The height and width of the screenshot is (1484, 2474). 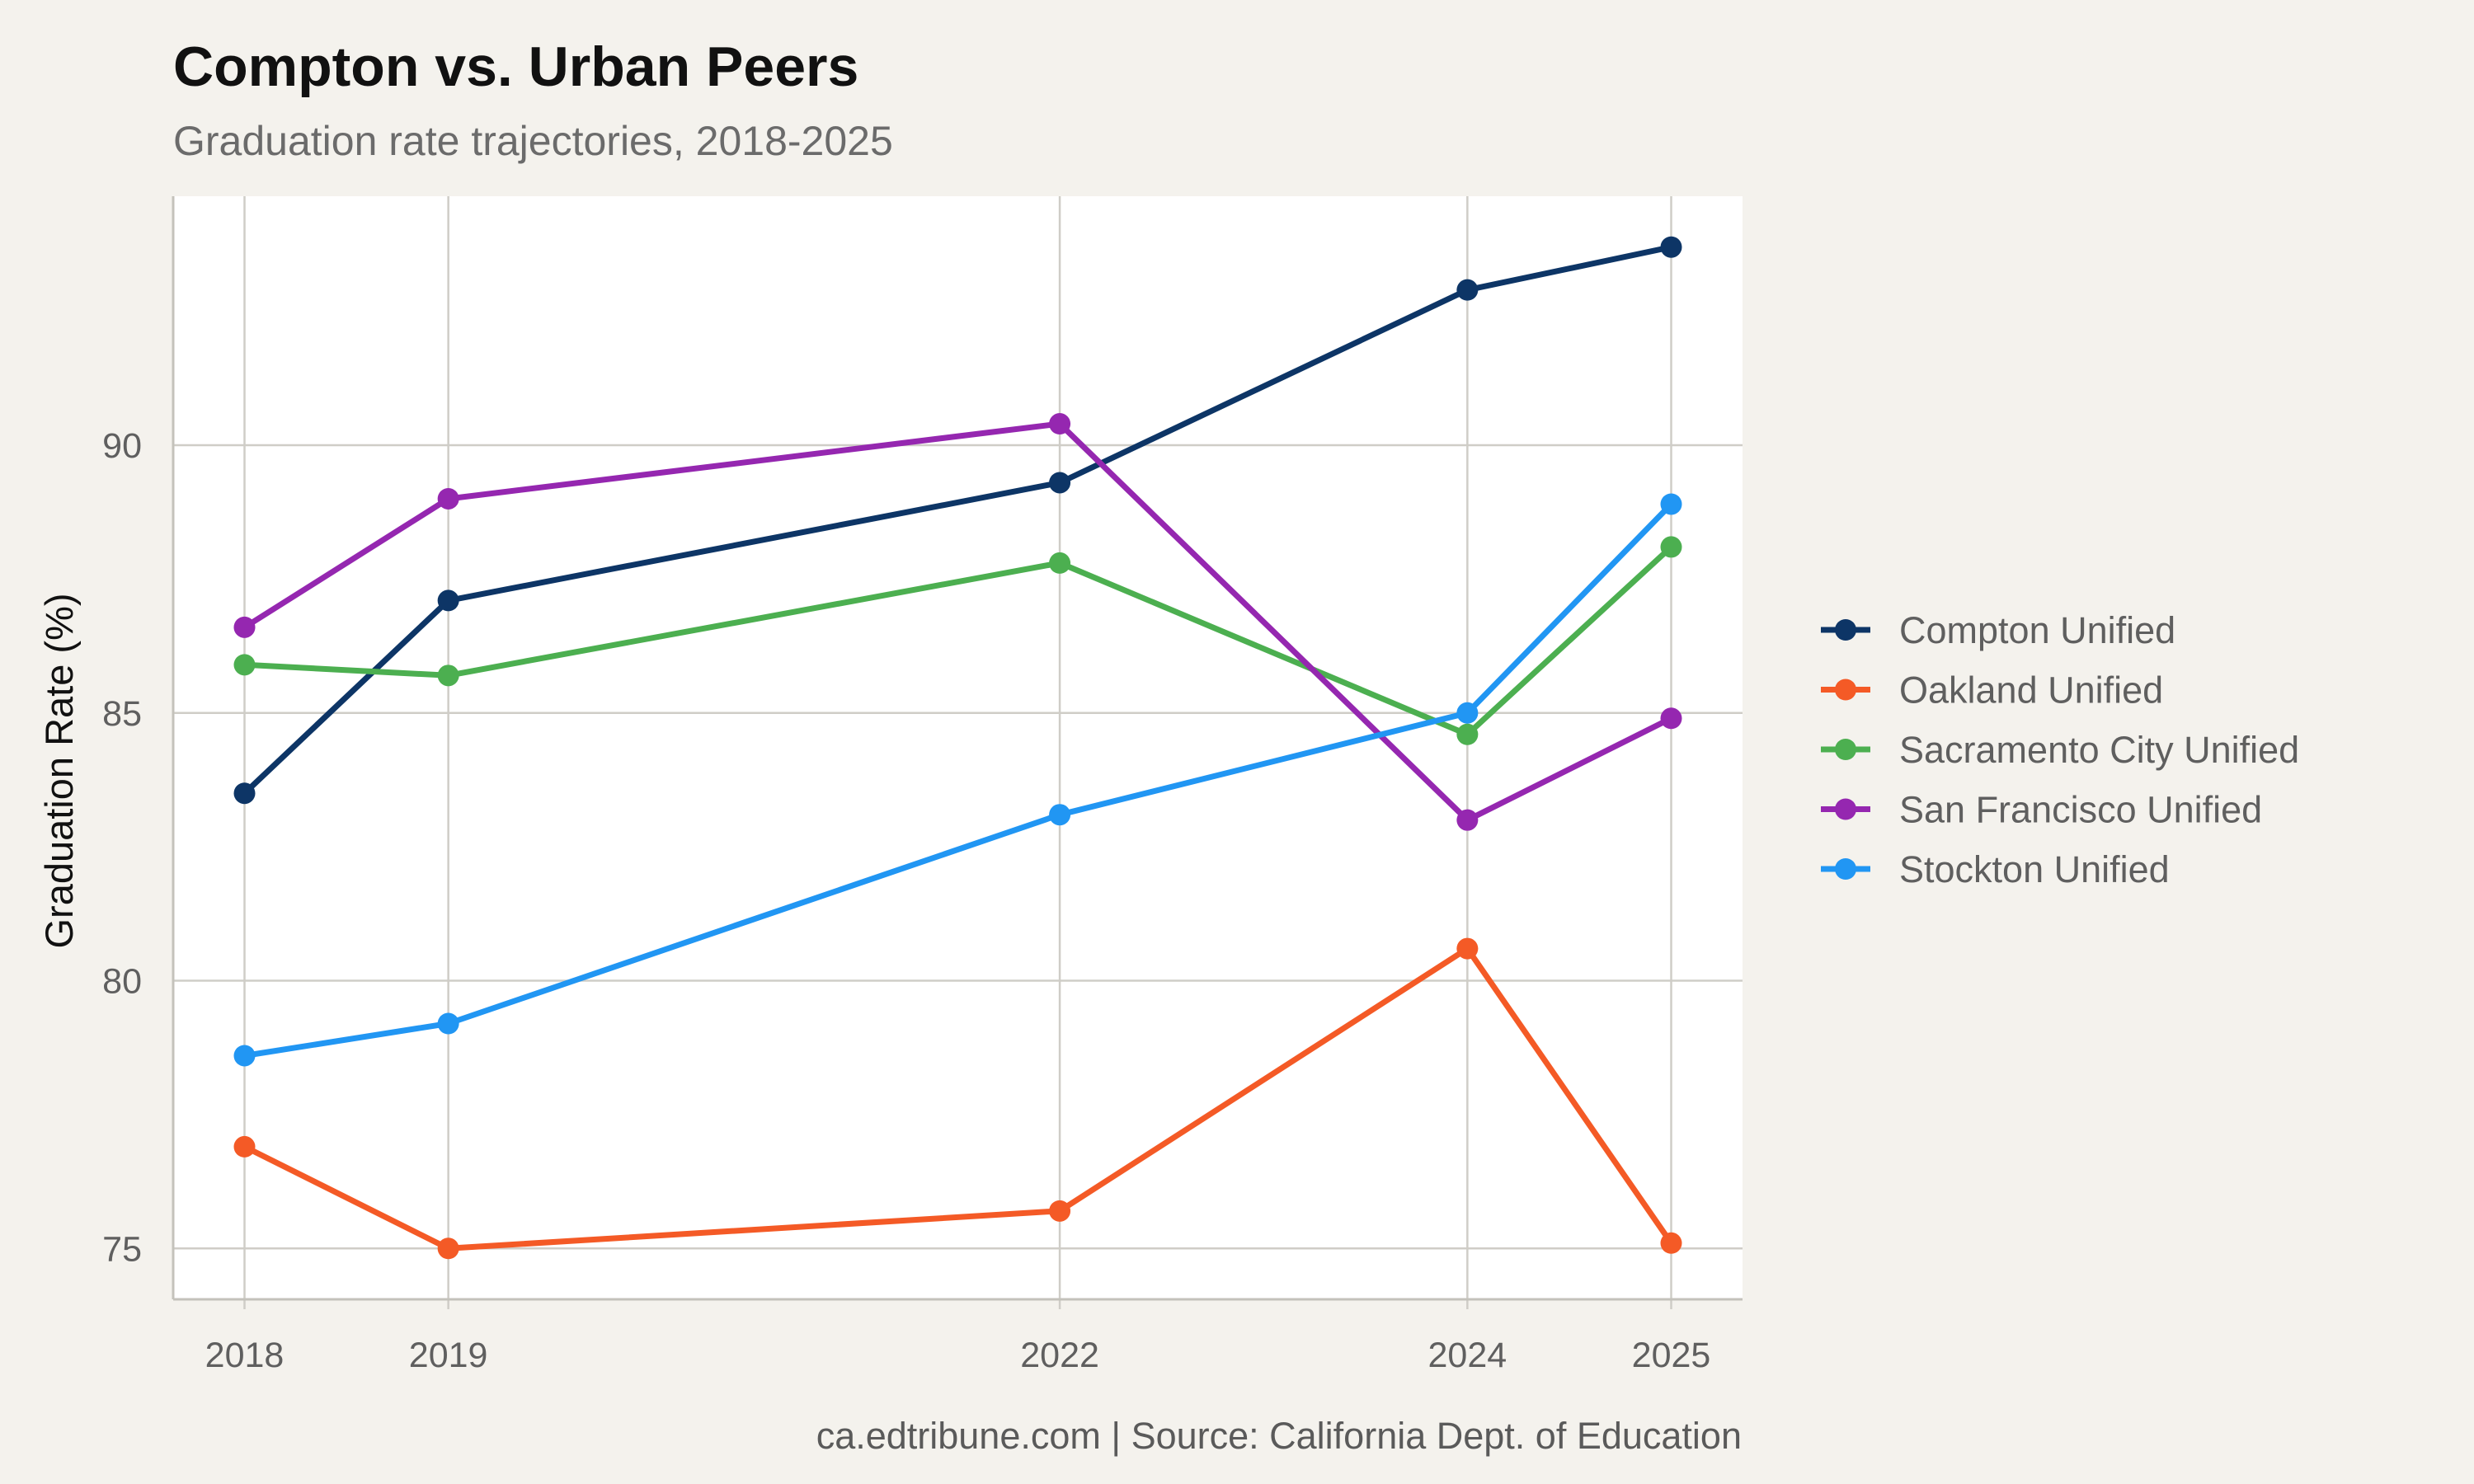 What do you see at coordinates (2099, 750) in the screenshot?
I see `legend-label-sacramento-city-unified: Sacramento City Unified` at bounding box center [2099, 750].